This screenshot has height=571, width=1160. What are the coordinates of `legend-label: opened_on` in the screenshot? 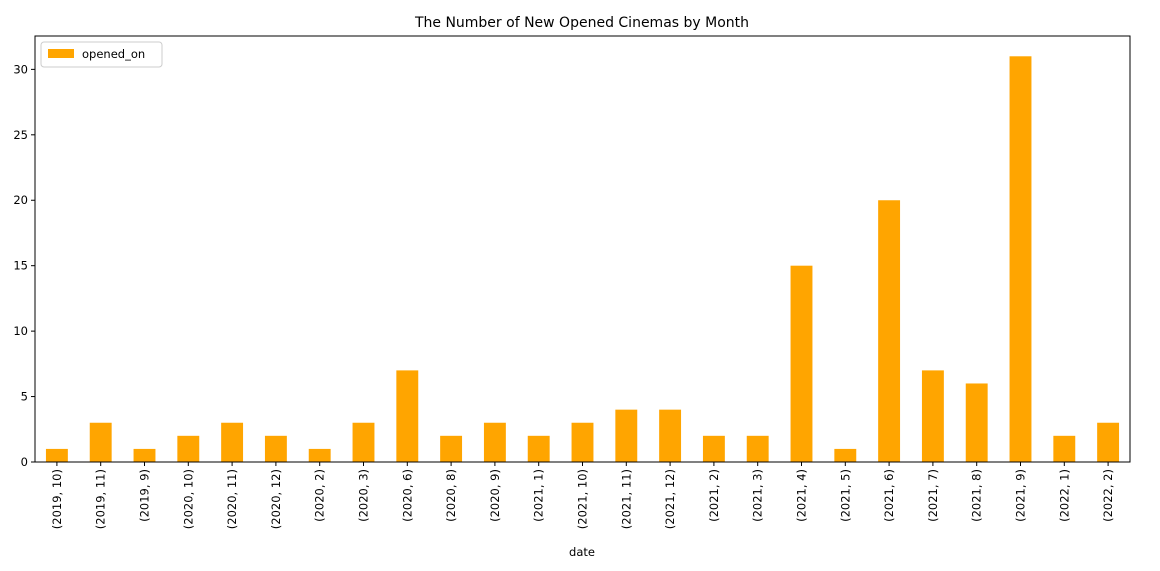 It's located at (113, 54).